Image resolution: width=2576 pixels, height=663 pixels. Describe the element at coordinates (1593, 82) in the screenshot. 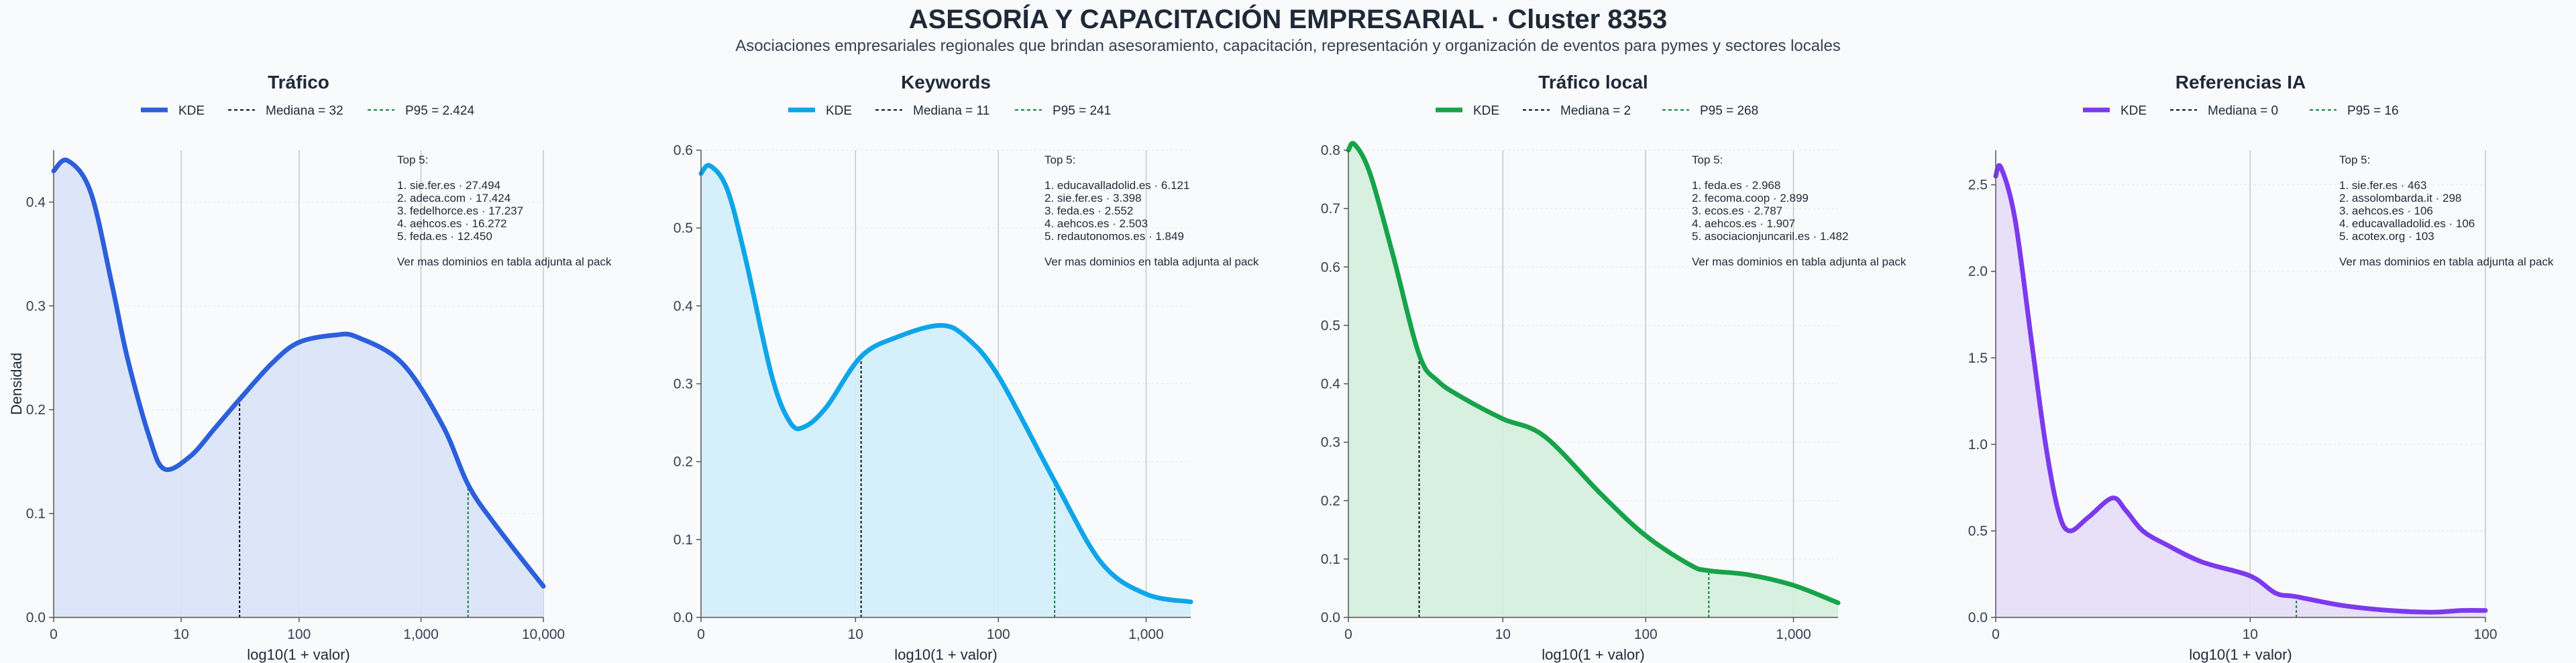

I see `panel-title: Tráfico local` at that location.